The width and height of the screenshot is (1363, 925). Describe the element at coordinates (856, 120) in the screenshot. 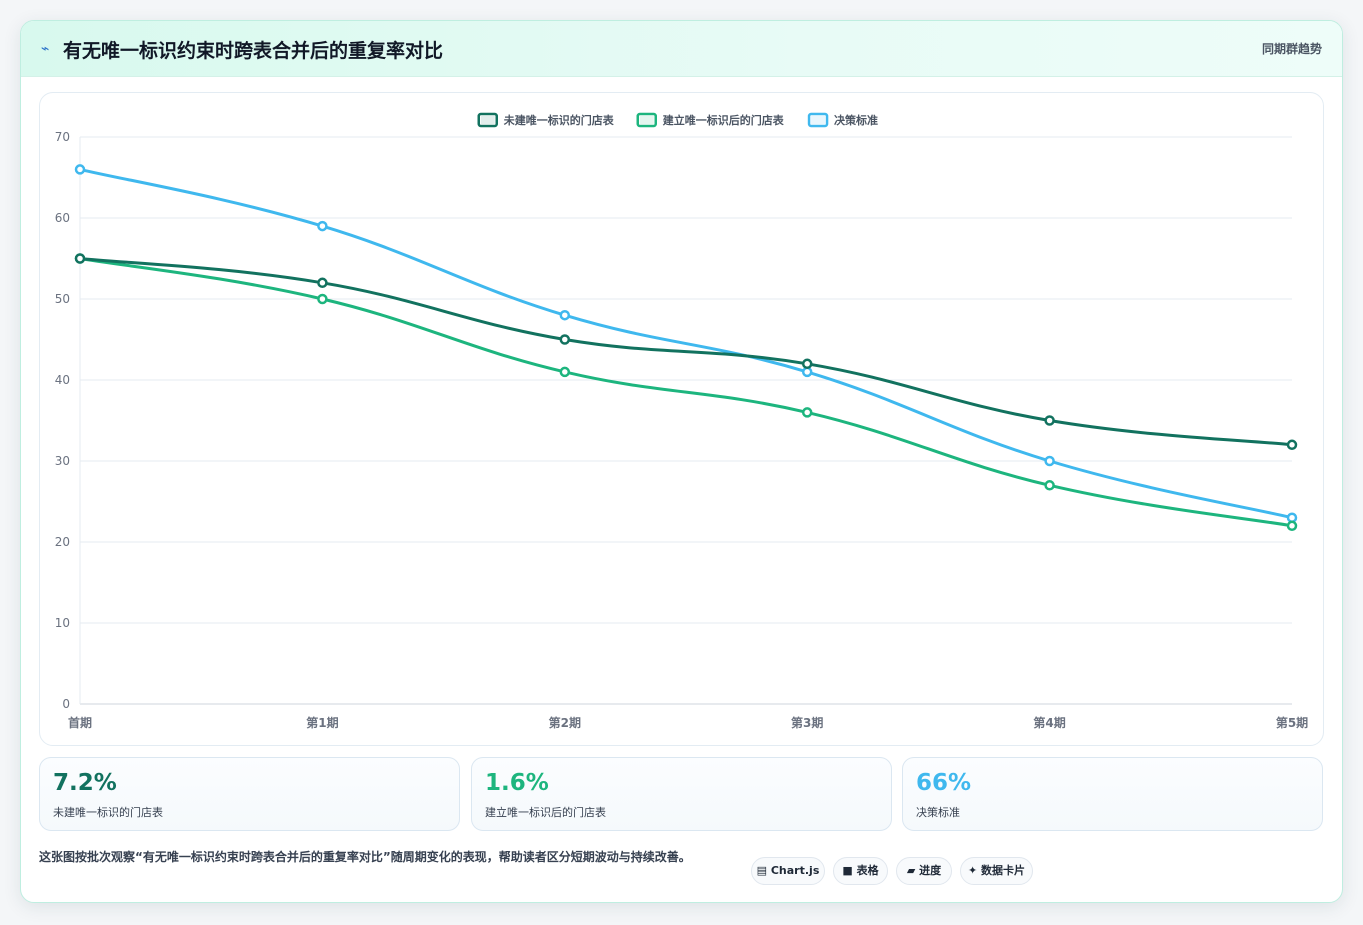

I see `legend-label: 决策标准` at that location.